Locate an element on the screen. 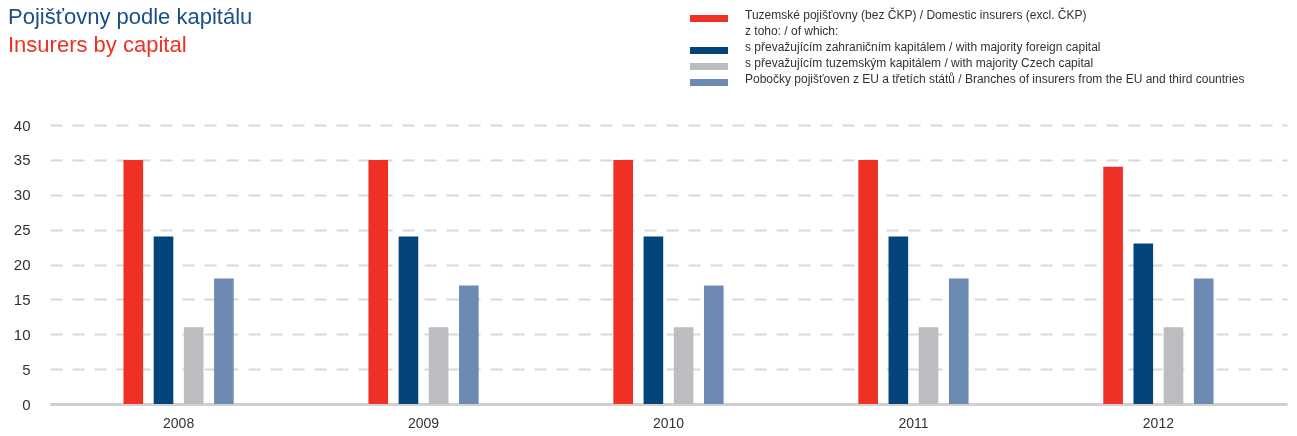 The image size is (1297, 436). x-tick-label: 2009 is located at coordinates (423, 422).